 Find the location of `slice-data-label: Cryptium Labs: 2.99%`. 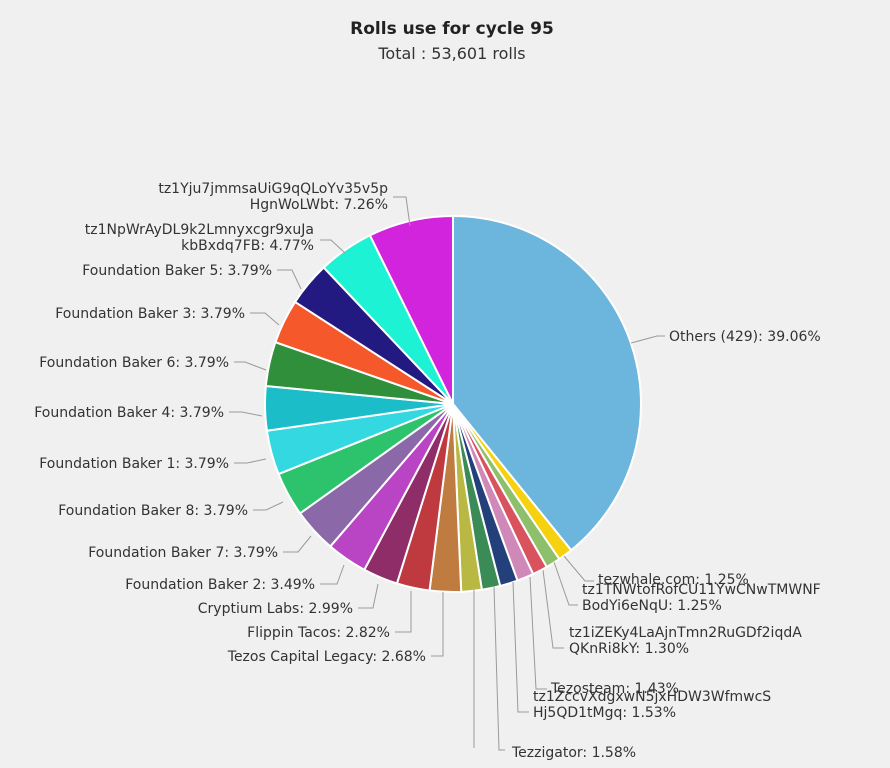

slice-data-label: Cryptium Labs: 2.99% is located at coordinates (275, 609).